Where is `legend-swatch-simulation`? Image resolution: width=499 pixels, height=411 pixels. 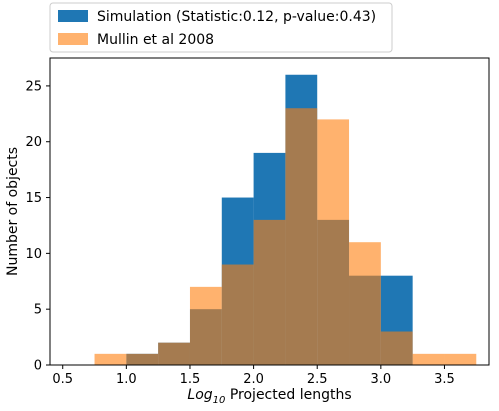
legend-swatch-simulation is located at coordinates (73, 16).